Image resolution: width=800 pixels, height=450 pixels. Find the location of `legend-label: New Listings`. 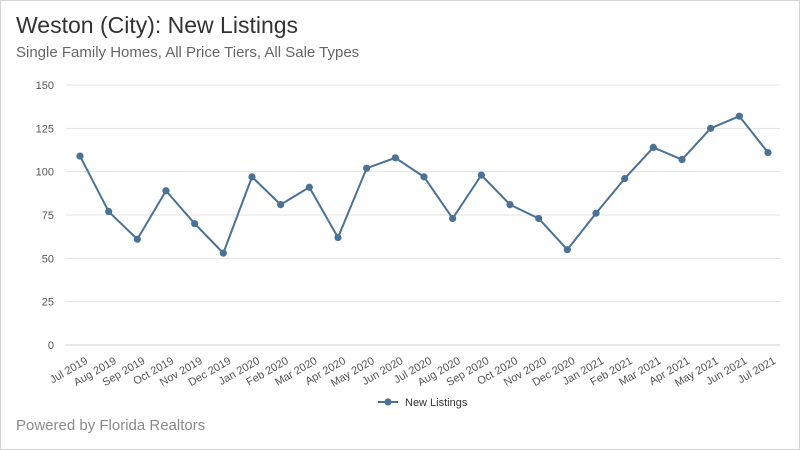

legend-label: New Listings is located at coordinates (436, 403).